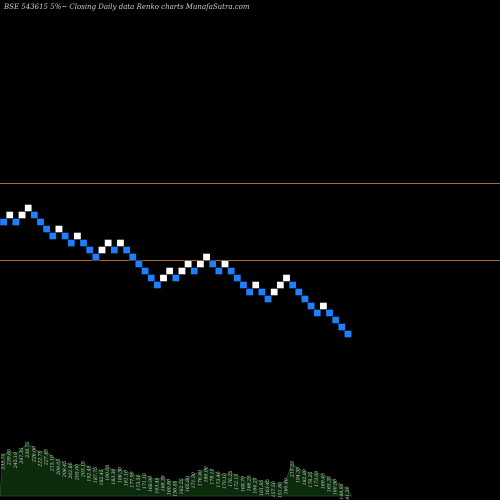 This screenshot has width=500, height=500. Describe the element at coordinates (280, 490) in the screenshot. I see `volume-label: 151.80` at that location.